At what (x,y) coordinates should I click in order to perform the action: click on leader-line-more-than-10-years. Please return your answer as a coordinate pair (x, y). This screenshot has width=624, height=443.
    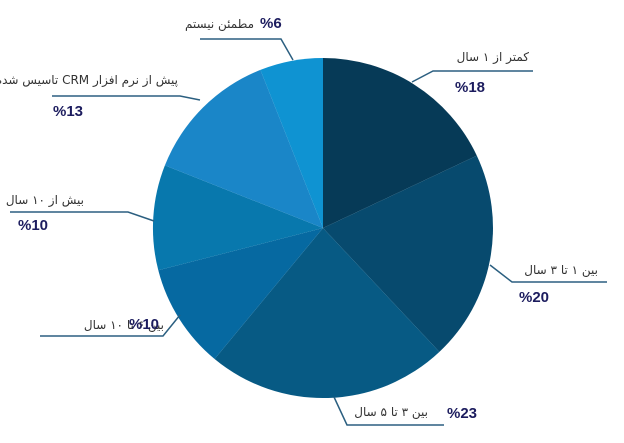
    Looking at the image, I should click on (82, 216).